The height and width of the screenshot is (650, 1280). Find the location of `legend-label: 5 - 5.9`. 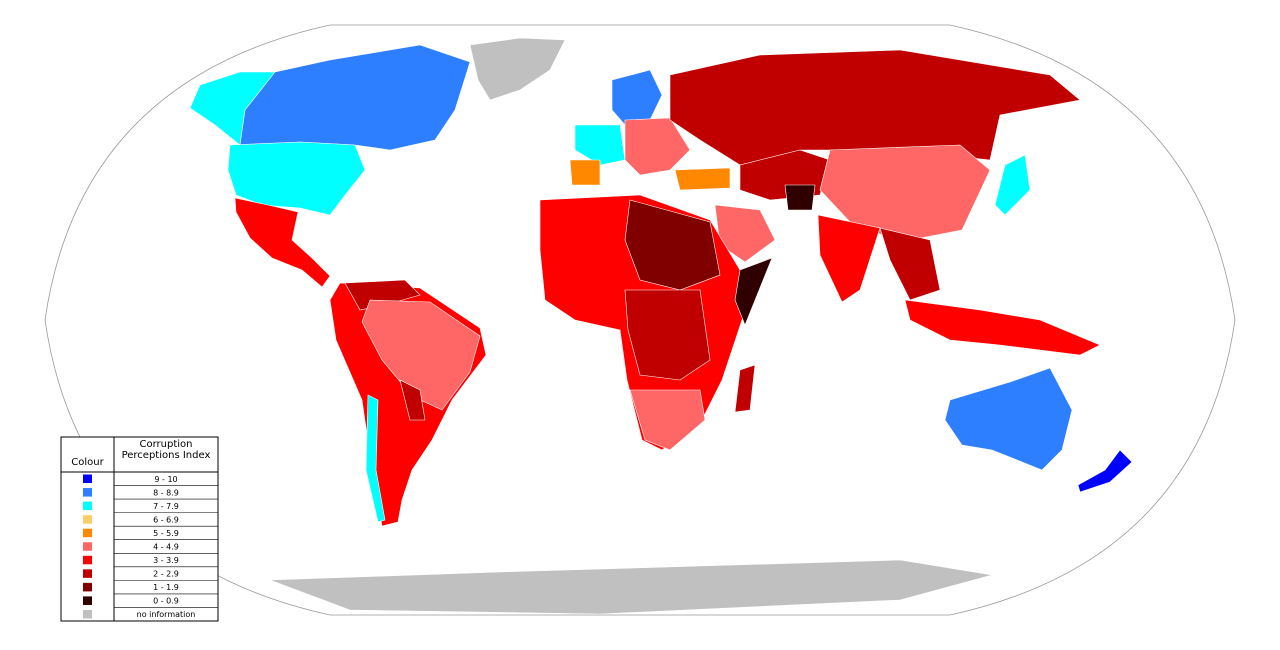

legend-label: 5 - 5.9 is located at coordinates (166, 533).